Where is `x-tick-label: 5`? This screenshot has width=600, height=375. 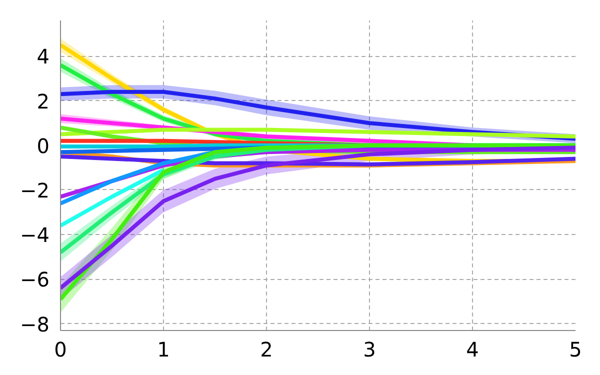 x-tick-label: 5 is located at coordinates (575, 350).